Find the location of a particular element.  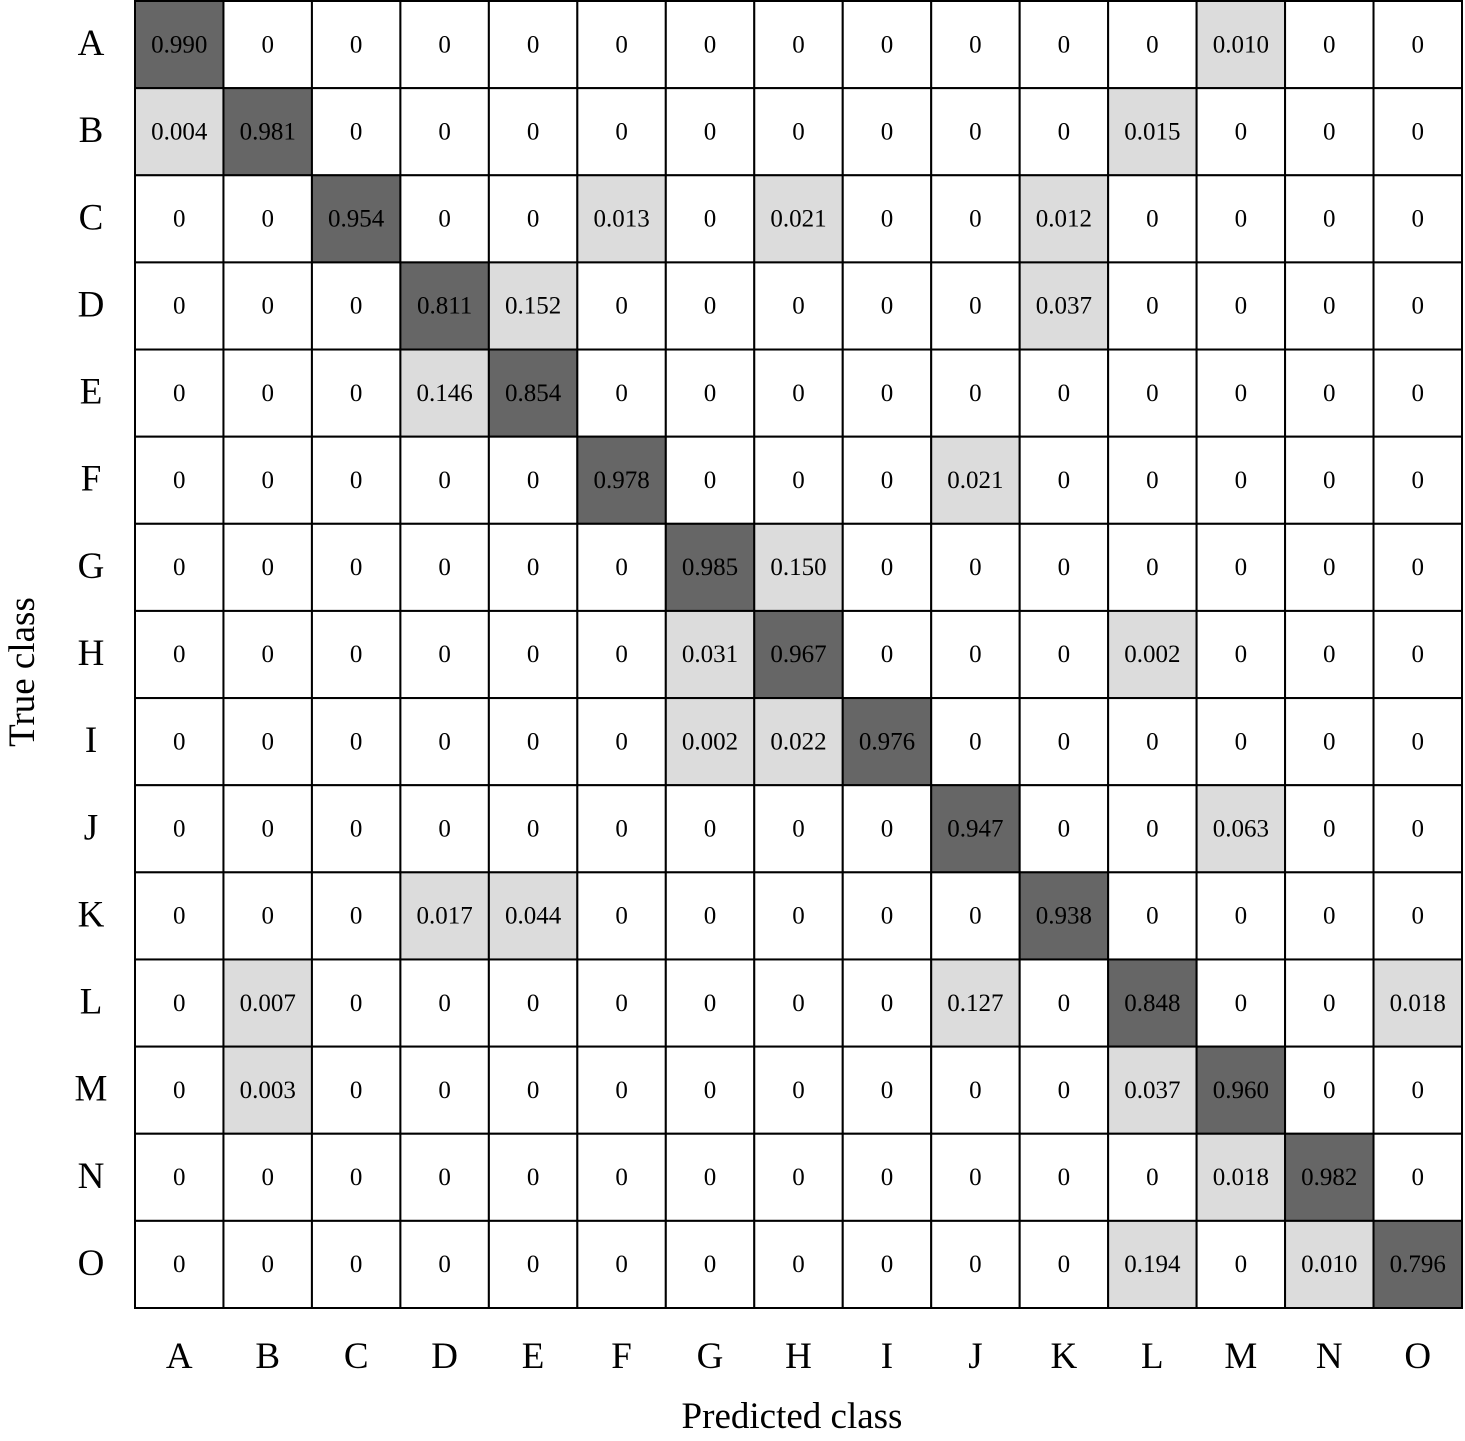

cell-F-H is located at coordinates (798, 480).